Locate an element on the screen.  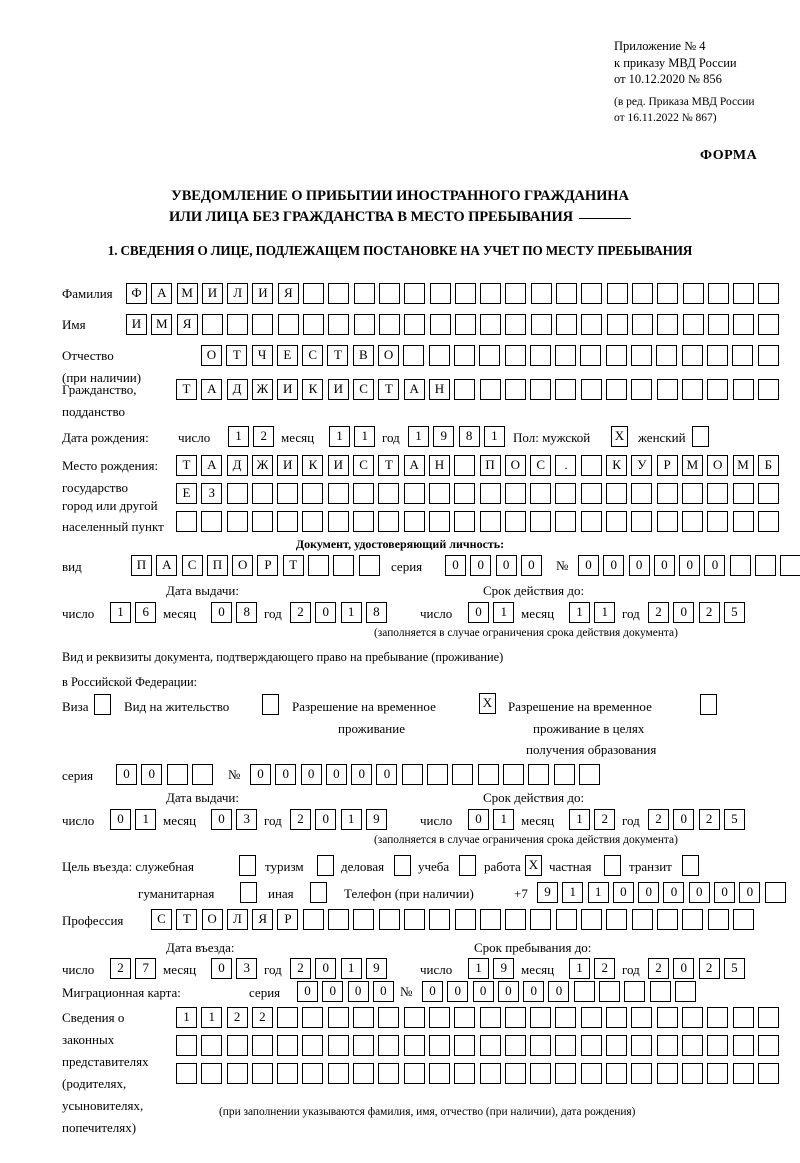
birth-place-city-boxes-row2 is located at coordinates (477, 521).